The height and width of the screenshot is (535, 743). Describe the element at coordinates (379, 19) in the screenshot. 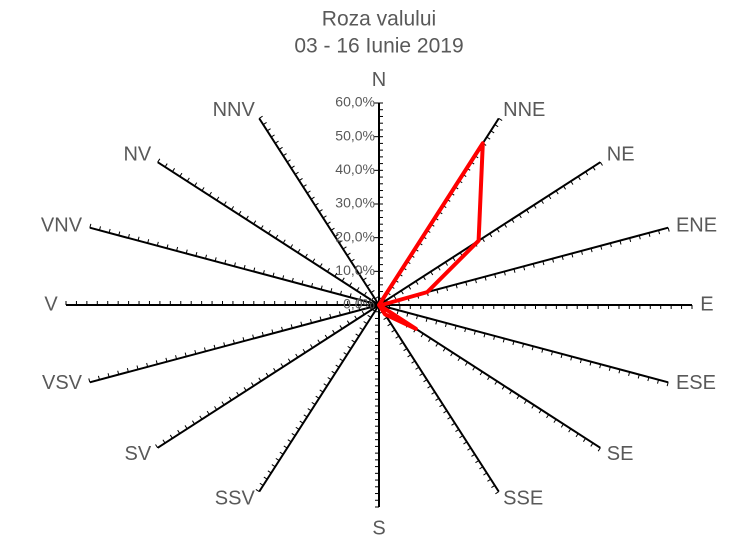

I see `chart-title: Roza valului` at that location.